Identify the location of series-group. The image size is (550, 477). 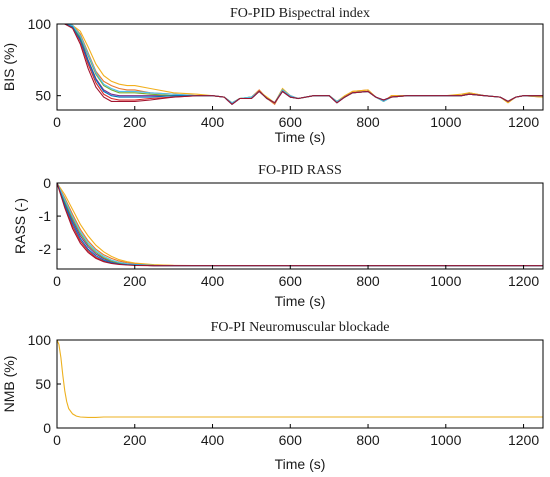
(299, 378).